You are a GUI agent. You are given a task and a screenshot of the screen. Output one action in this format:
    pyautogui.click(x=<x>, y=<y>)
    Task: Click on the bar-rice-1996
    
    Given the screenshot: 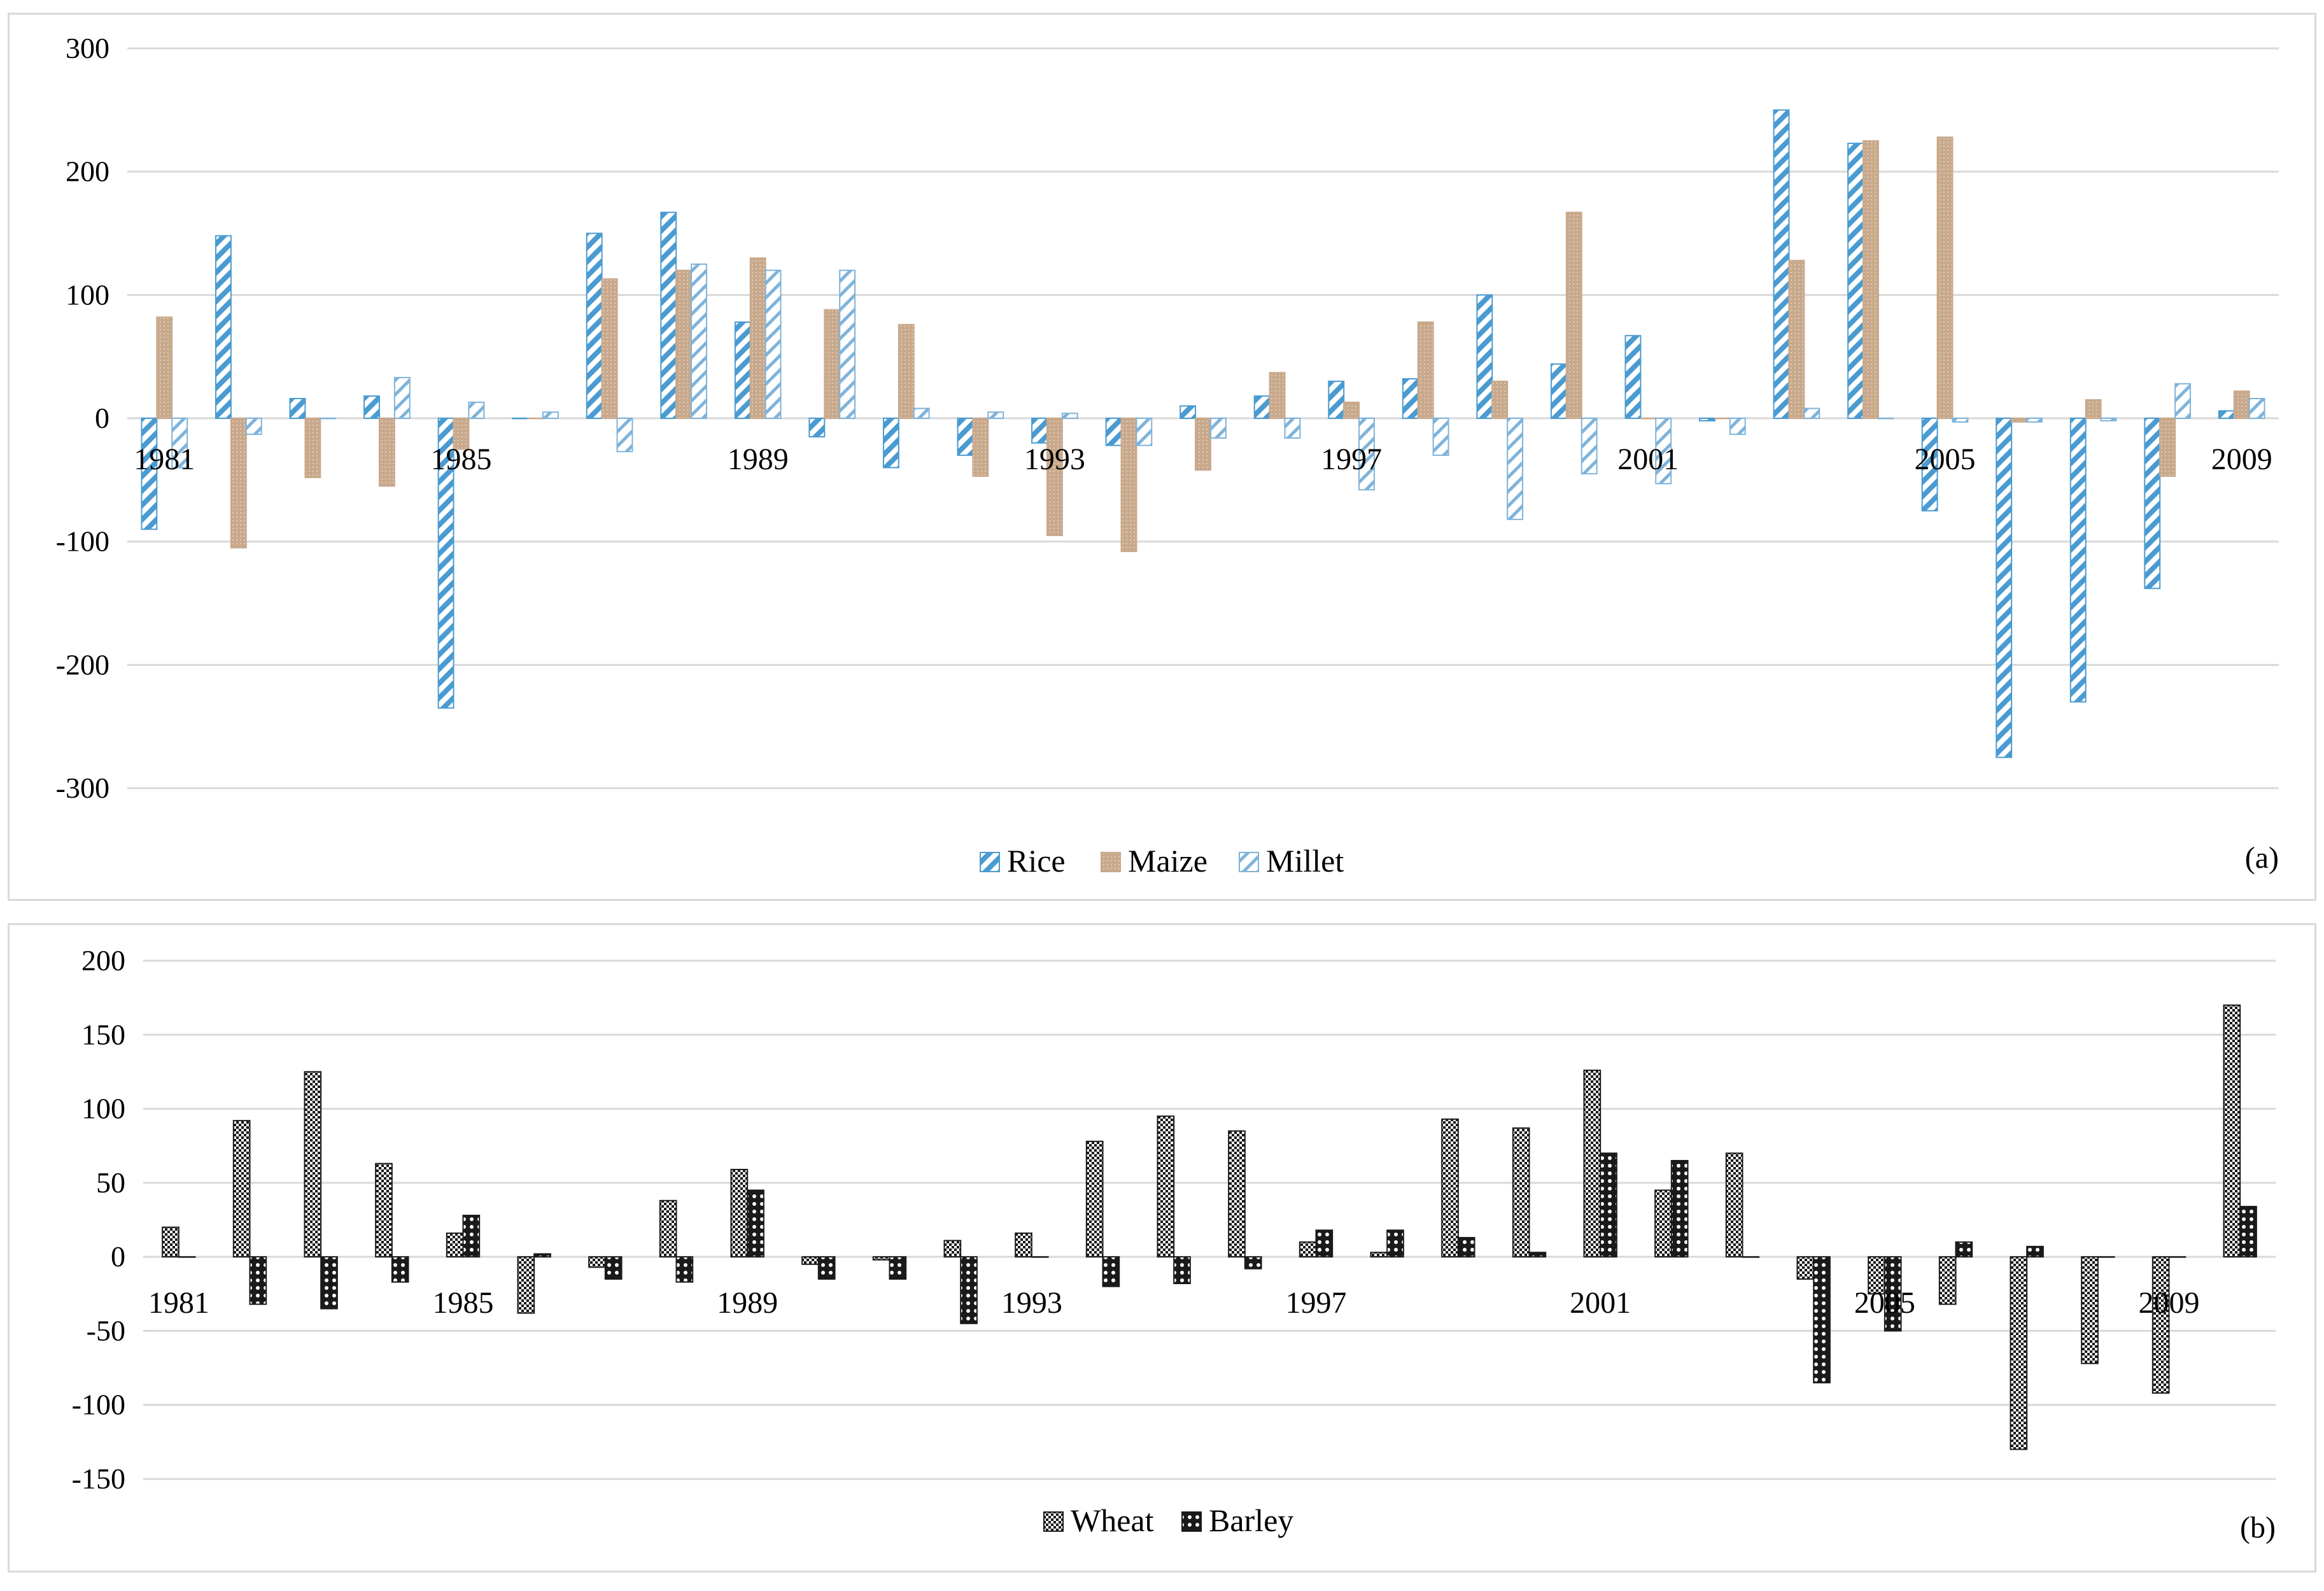 What is the action you would take?
    pyautogui.click(x=1262, y=408)
    